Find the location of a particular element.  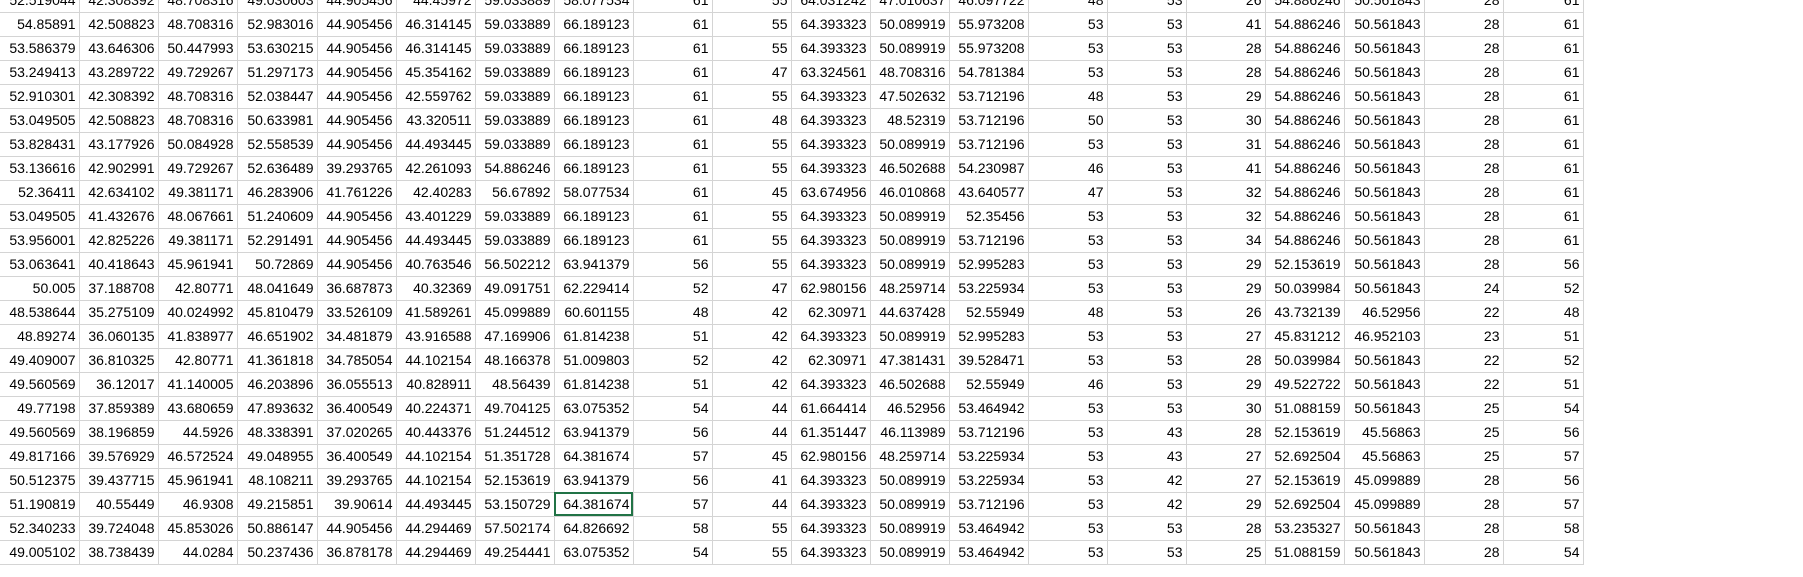

cell: 56.67892 is located at coordinates (515, 192).